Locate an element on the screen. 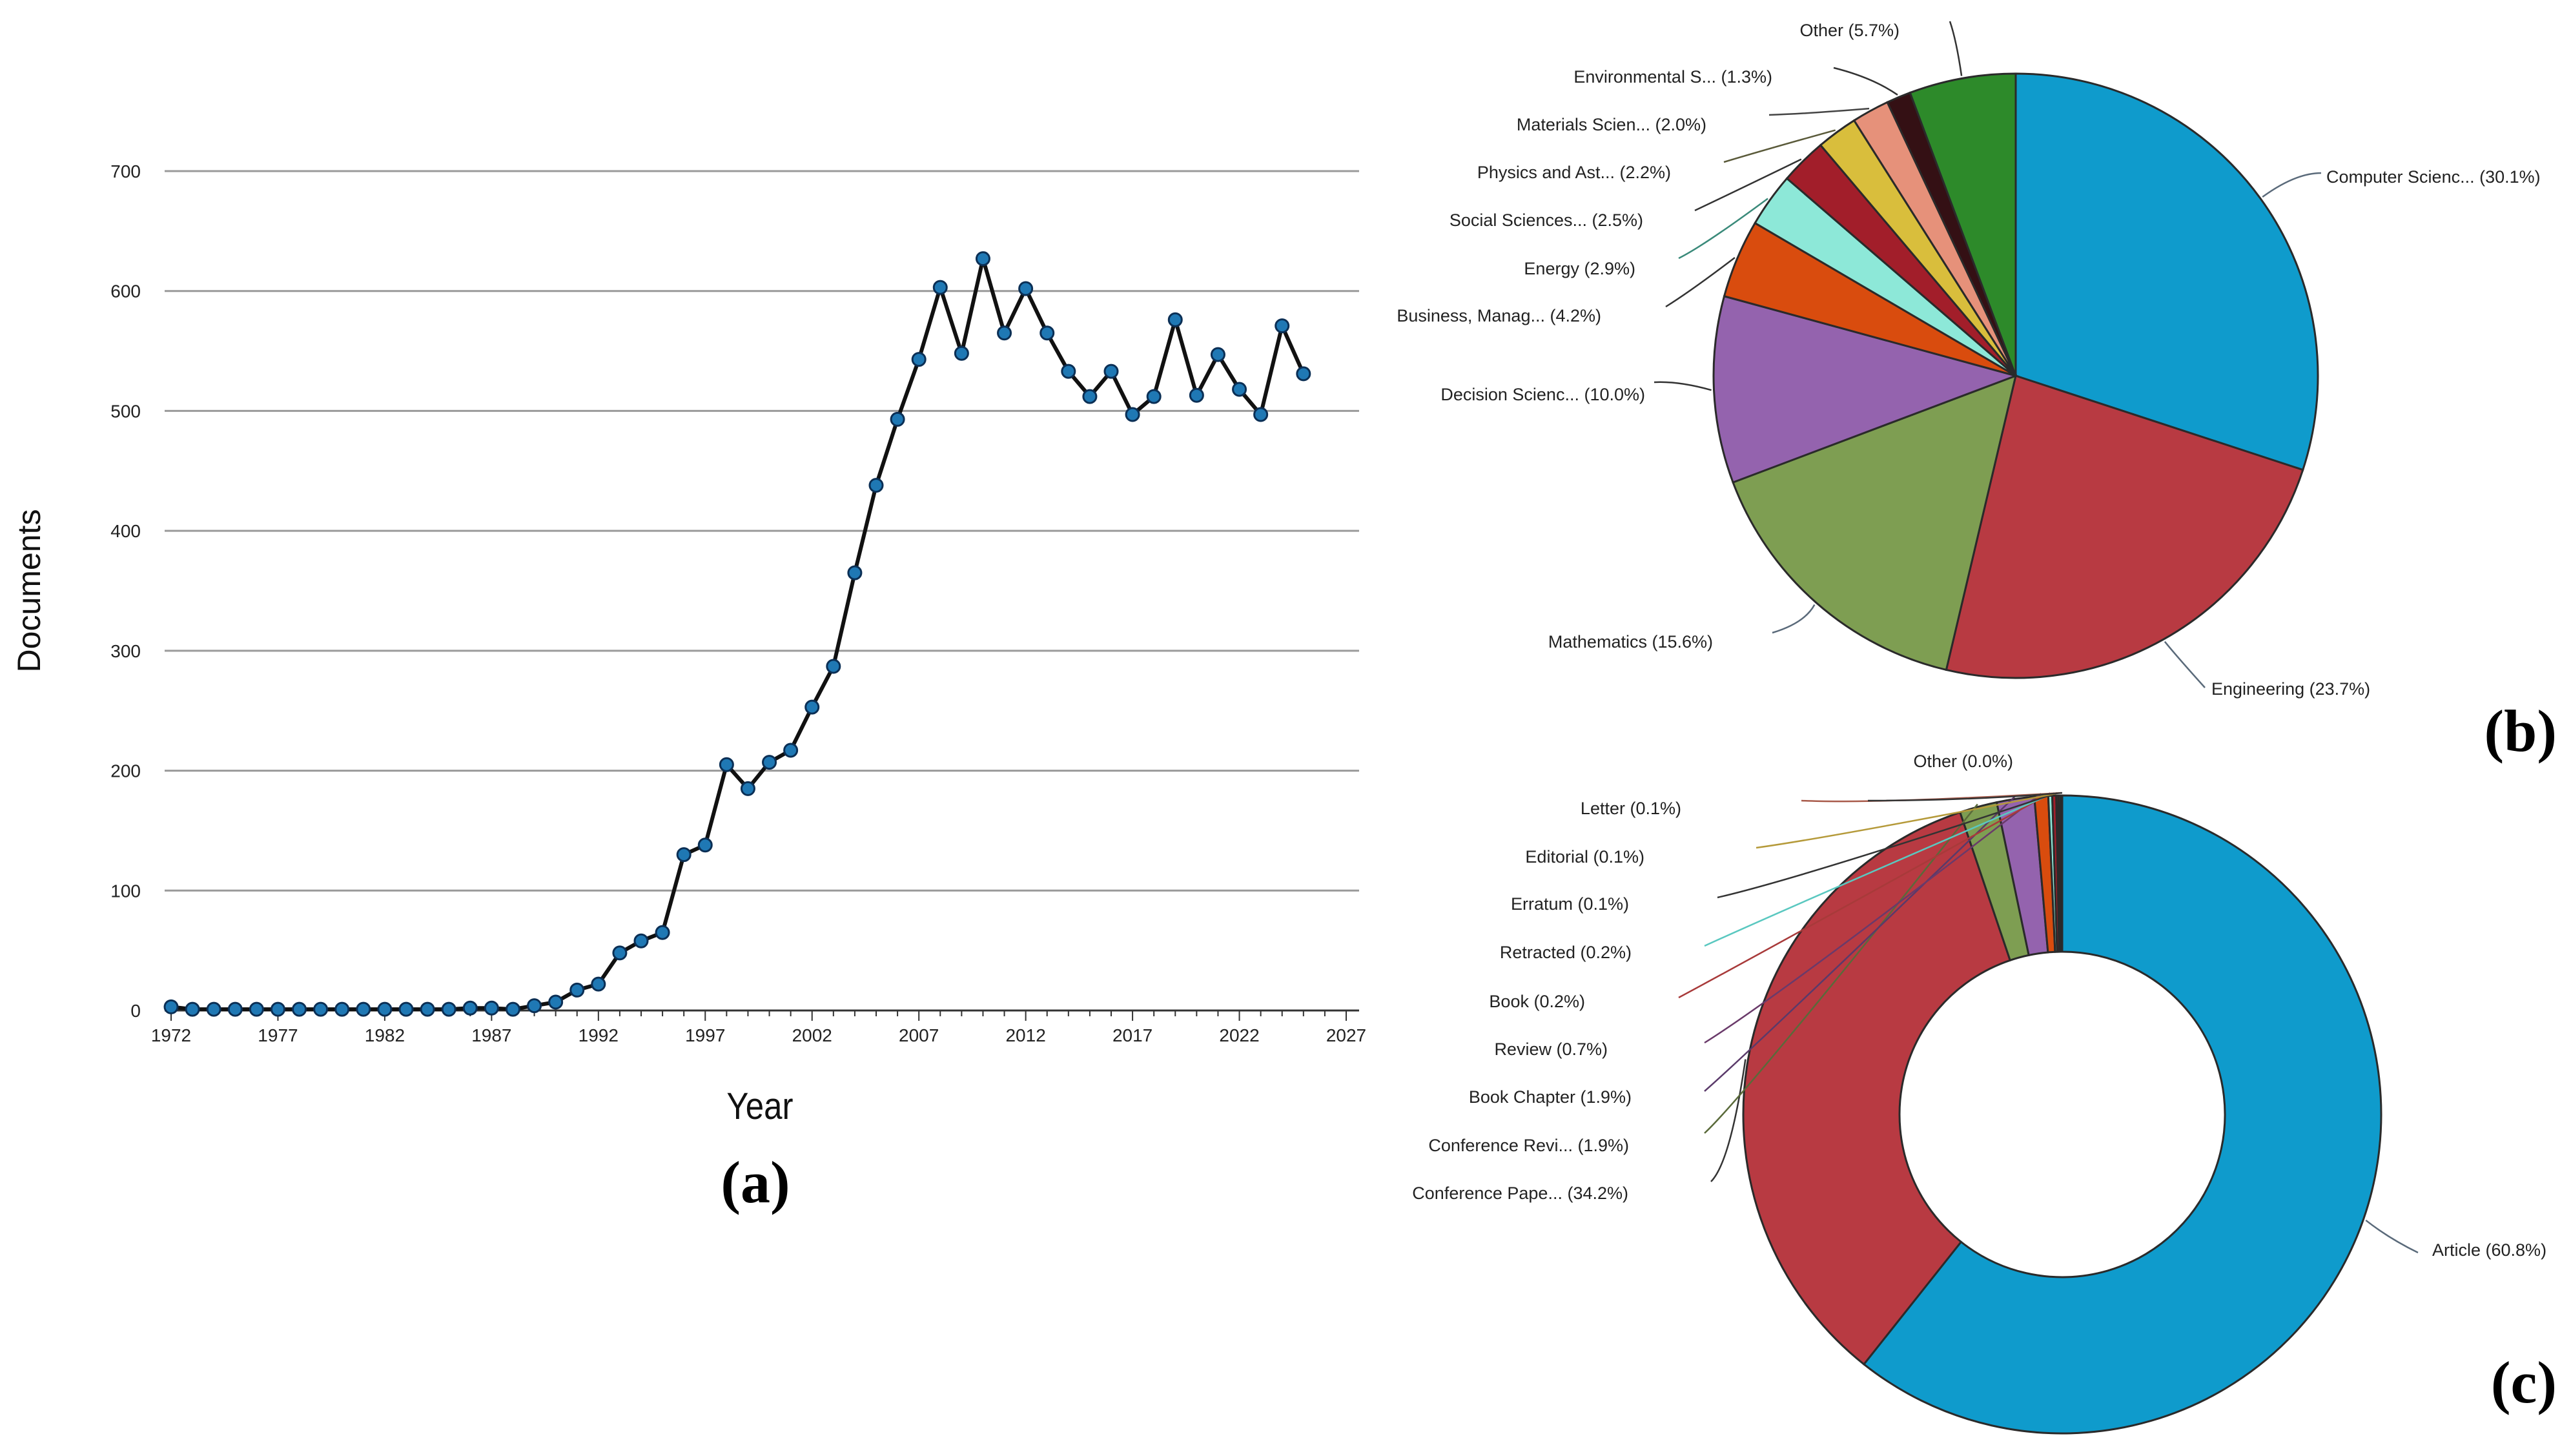 Image resolution: width=2571 pixels, height=1456 pixels. slice-label: Physics and Ast... (2.2%) is located at coordinates (1574, 172).